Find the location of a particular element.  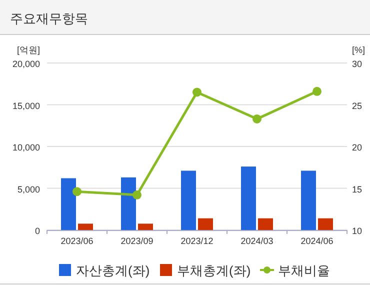

y2-tick-label: 25 is located at coordinates (357, 105).